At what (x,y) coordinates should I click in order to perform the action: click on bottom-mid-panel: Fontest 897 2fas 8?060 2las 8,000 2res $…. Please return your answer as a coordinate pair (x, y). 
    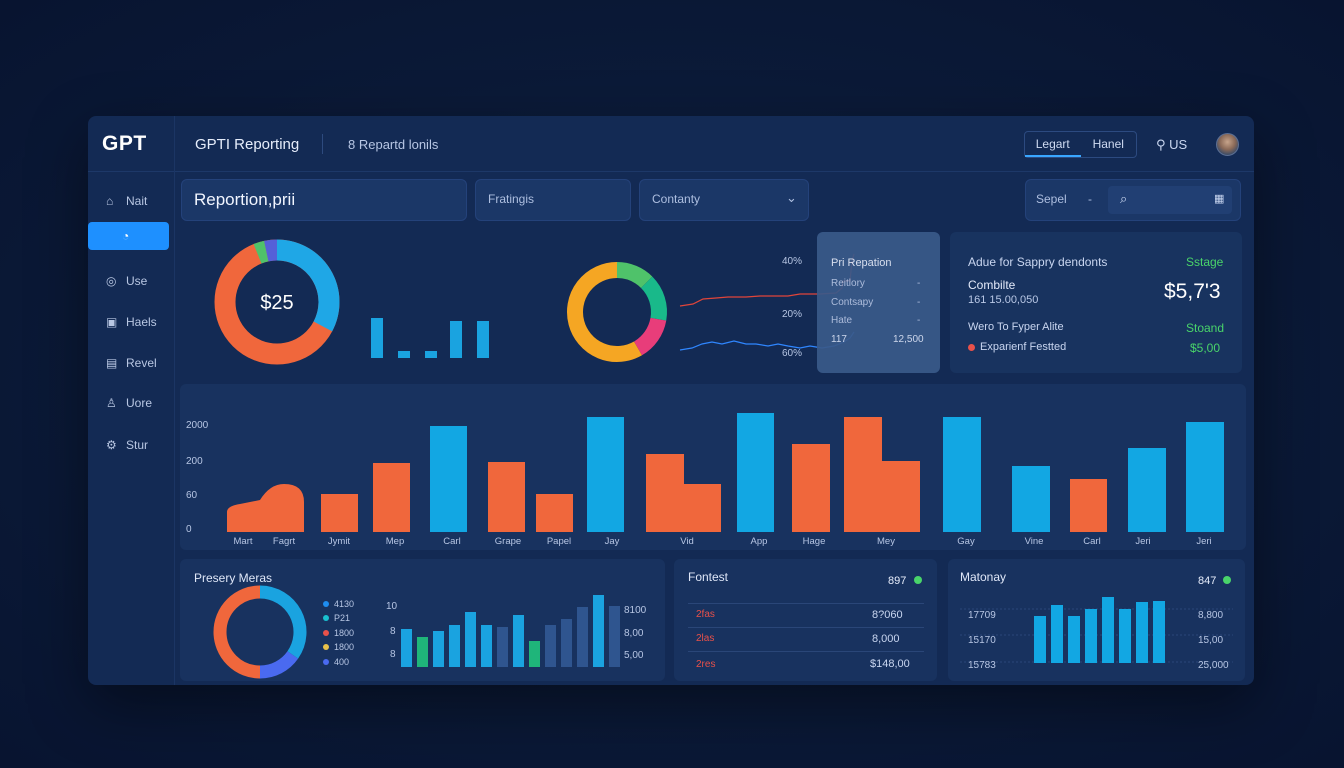
    Looking at the image, I should click on (805, 620).